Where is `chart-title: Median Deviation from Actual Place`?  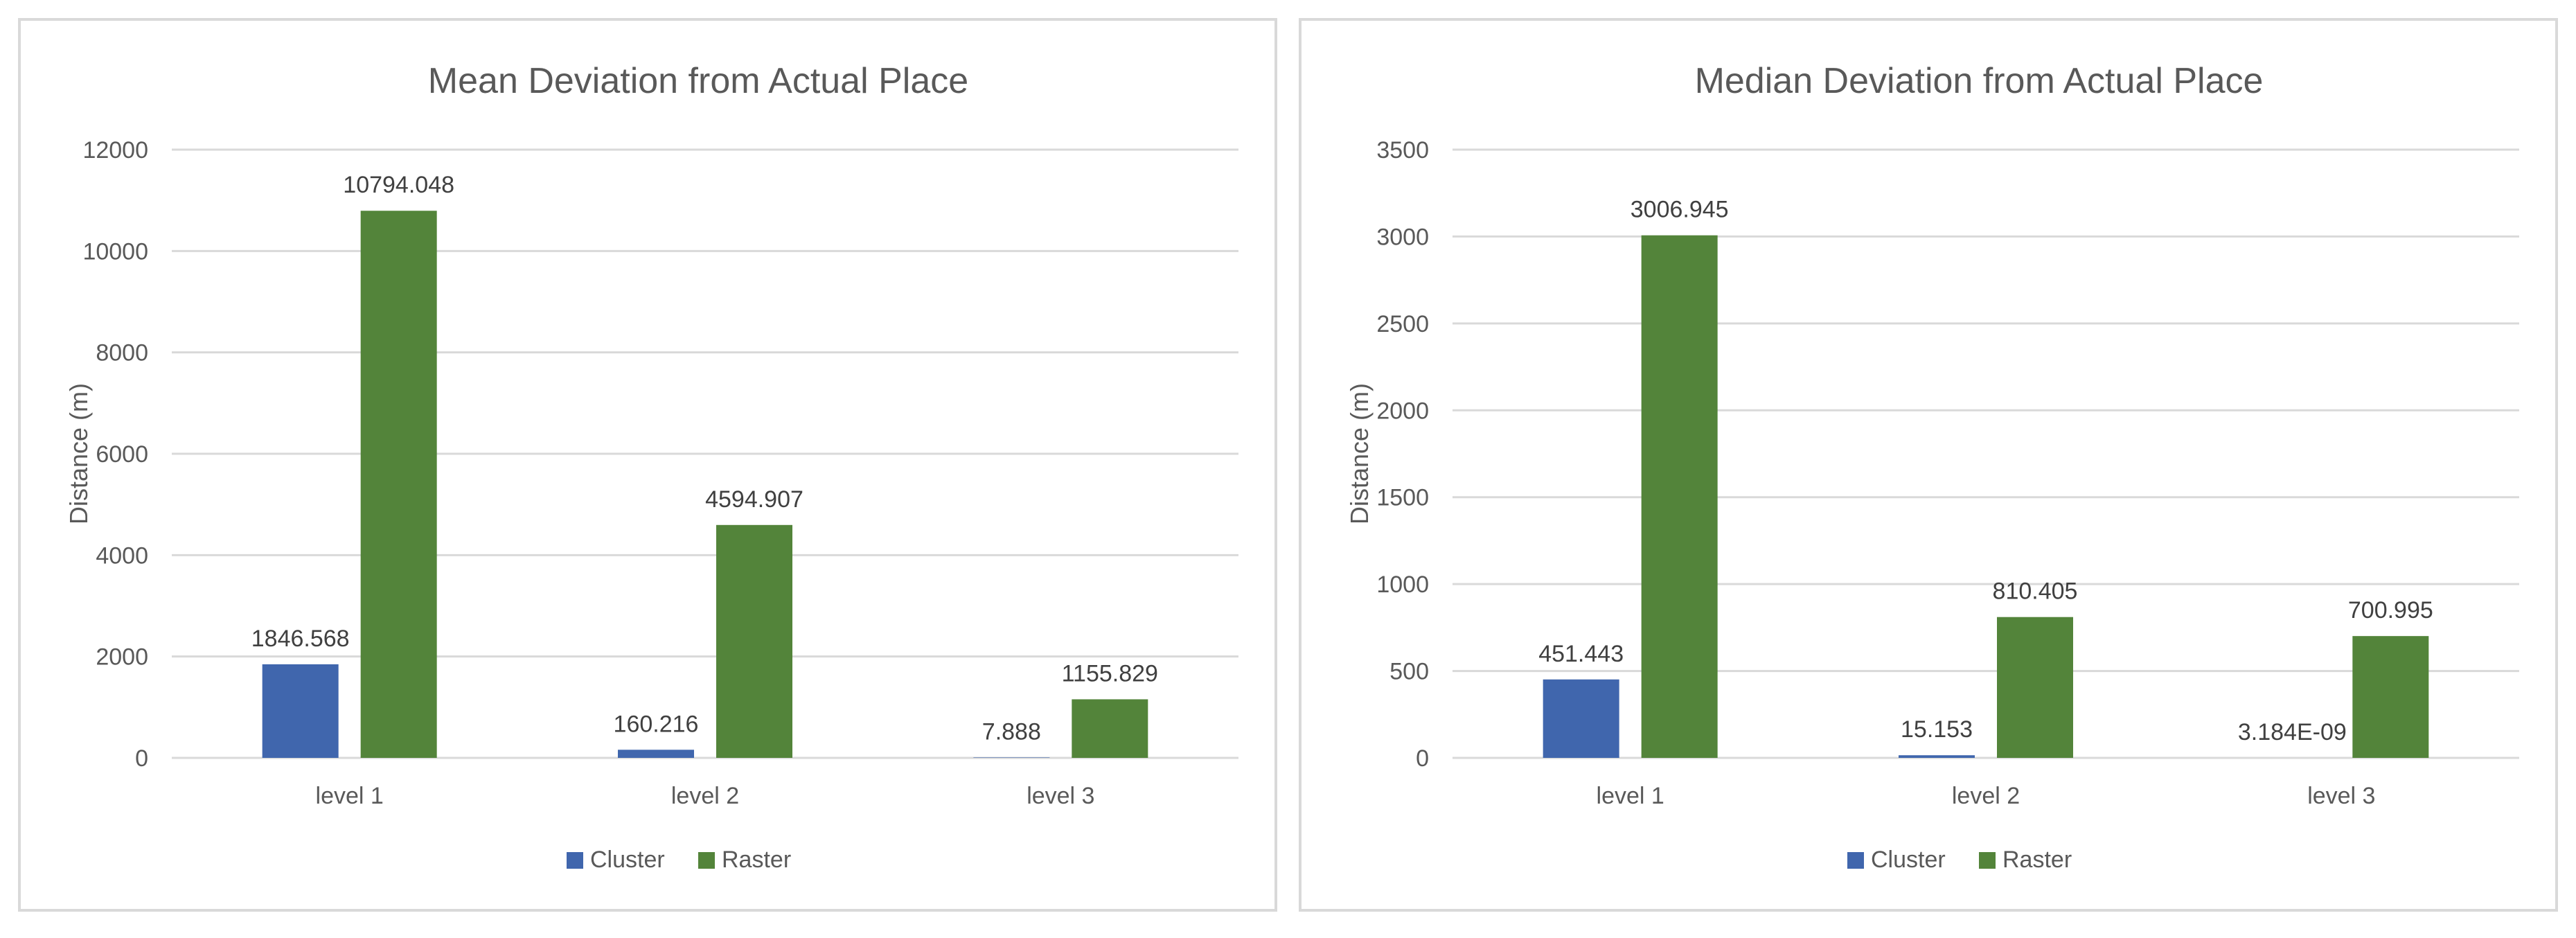 chart-title: Median Deviation from Actual Place is located at coordinates (1979, 81).